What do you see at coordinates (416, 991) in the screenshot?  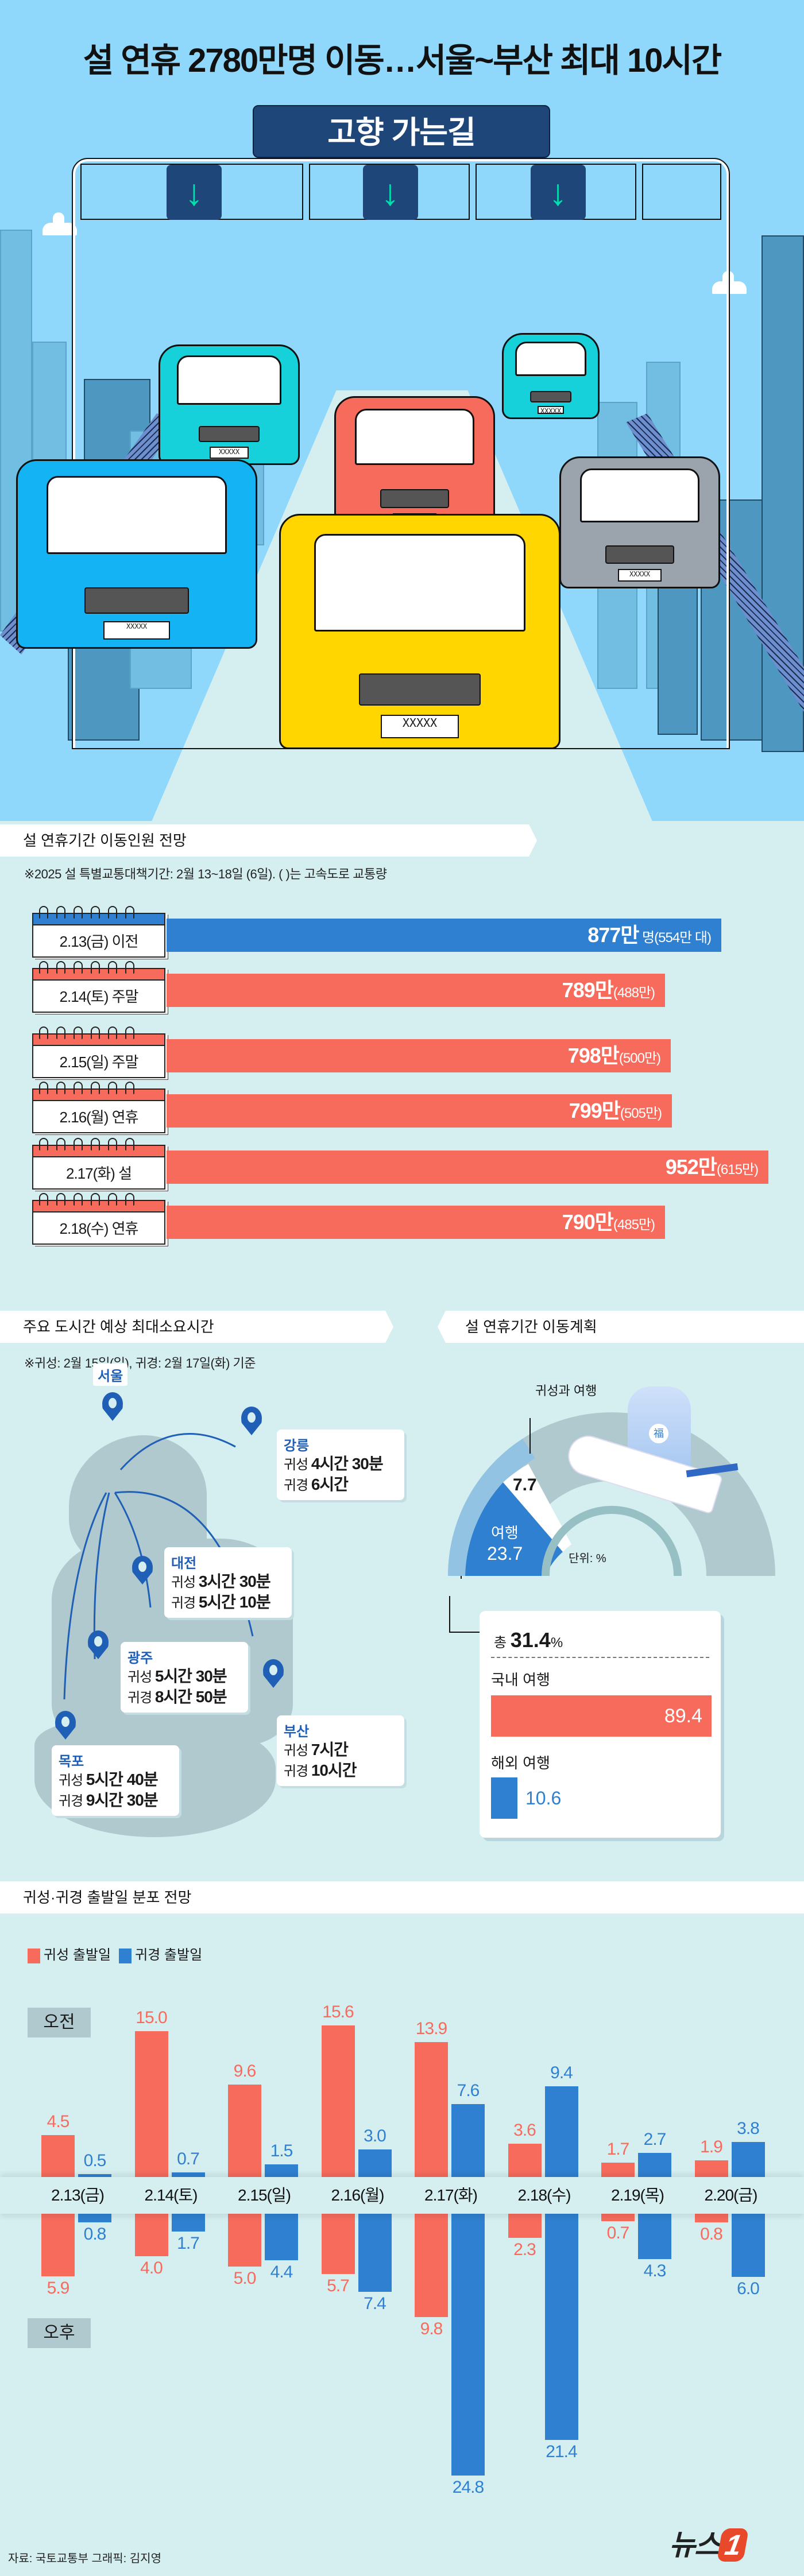 I see `bar: 789만(488만)` at bounding box center [416, 991].